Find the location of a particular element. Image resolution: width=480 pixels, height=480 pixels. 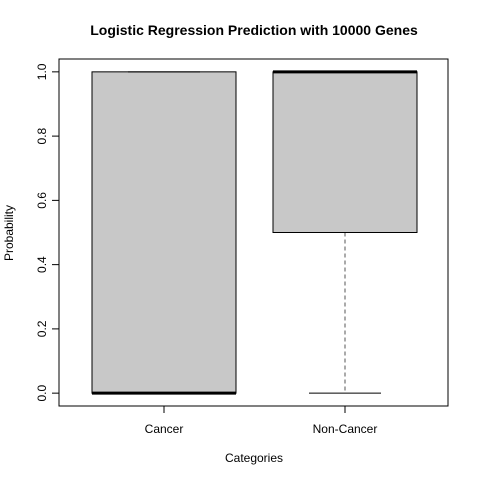

y-tick-label: 0.2 is located at coordinates (42, 328).